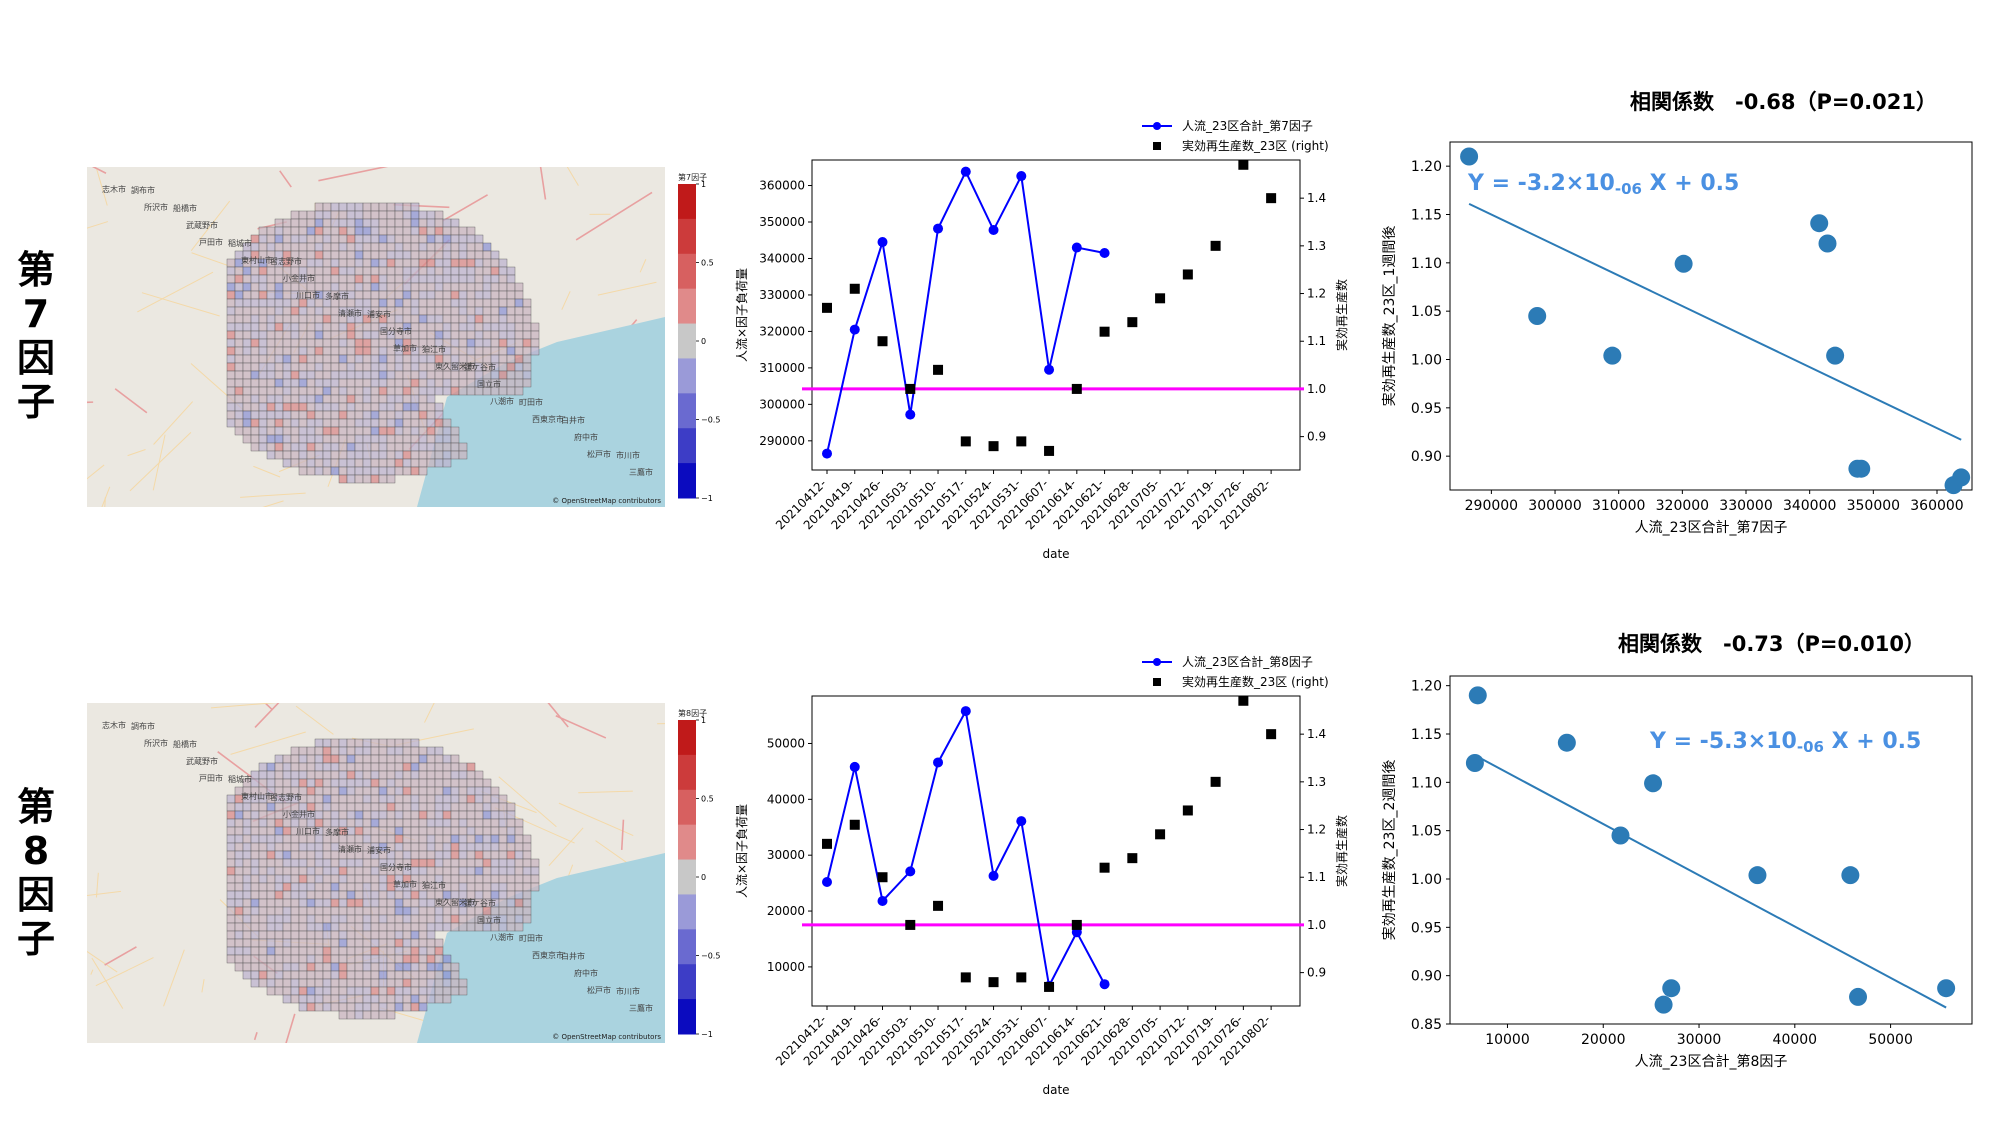  Describe the element at coordinates (882, 900) in the screenshot. I see `series-point` at that location.